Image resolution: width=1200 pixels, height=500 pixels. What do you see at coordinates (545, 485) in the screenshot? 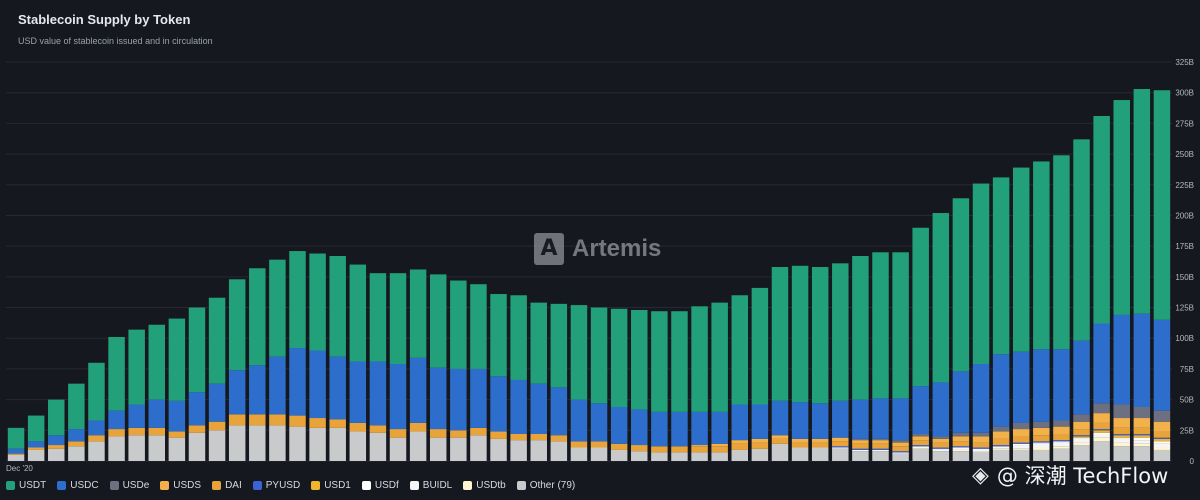
I see `legend-item: Other (79)` at bounding box center [545, 485].